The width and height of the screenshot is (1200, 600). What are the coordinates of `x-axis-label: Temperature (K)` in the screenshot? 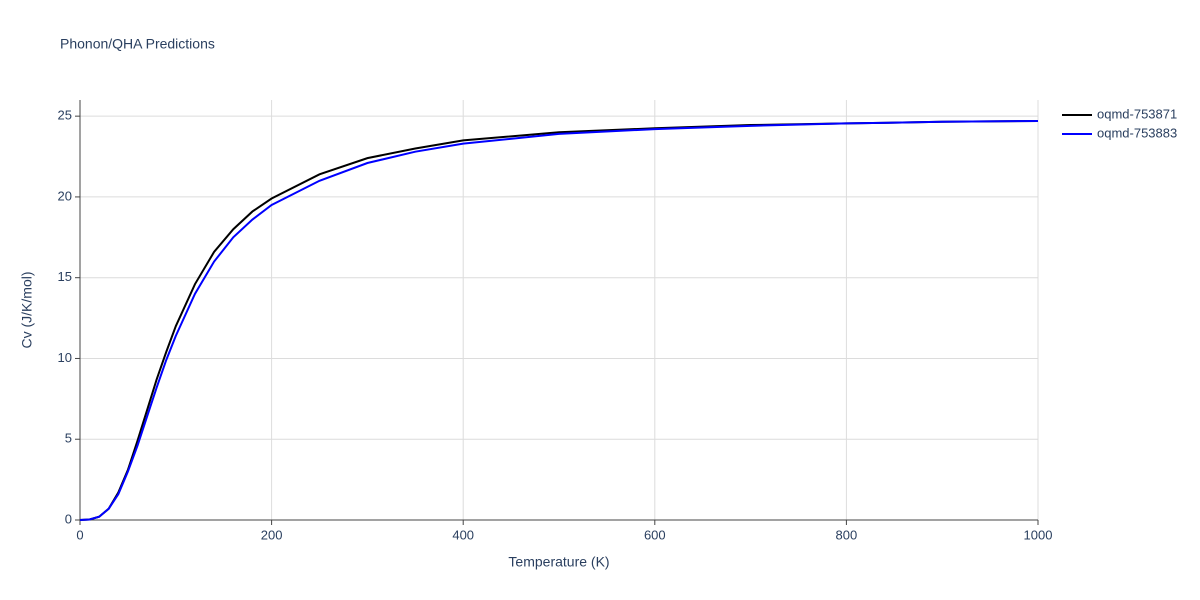 It's located at (558, 562).